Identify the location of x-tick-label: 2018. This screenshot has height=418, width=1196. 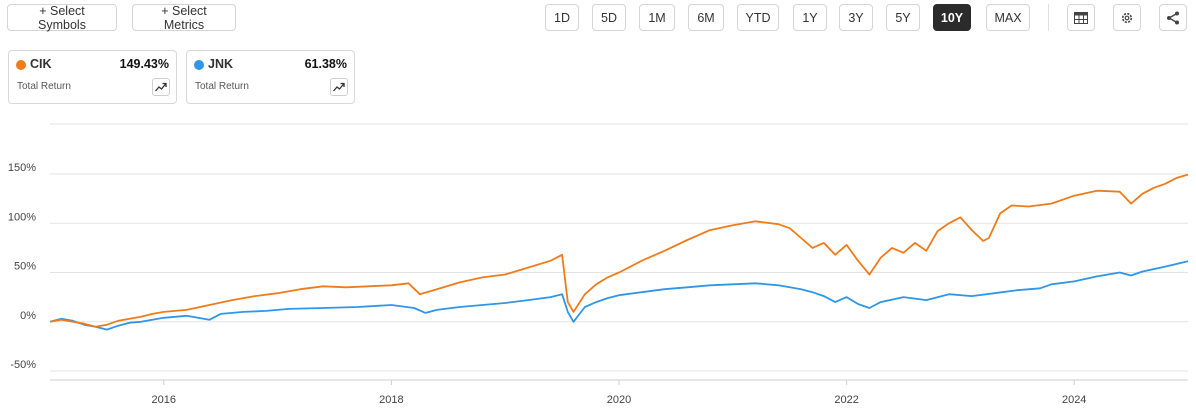
(391, 400).